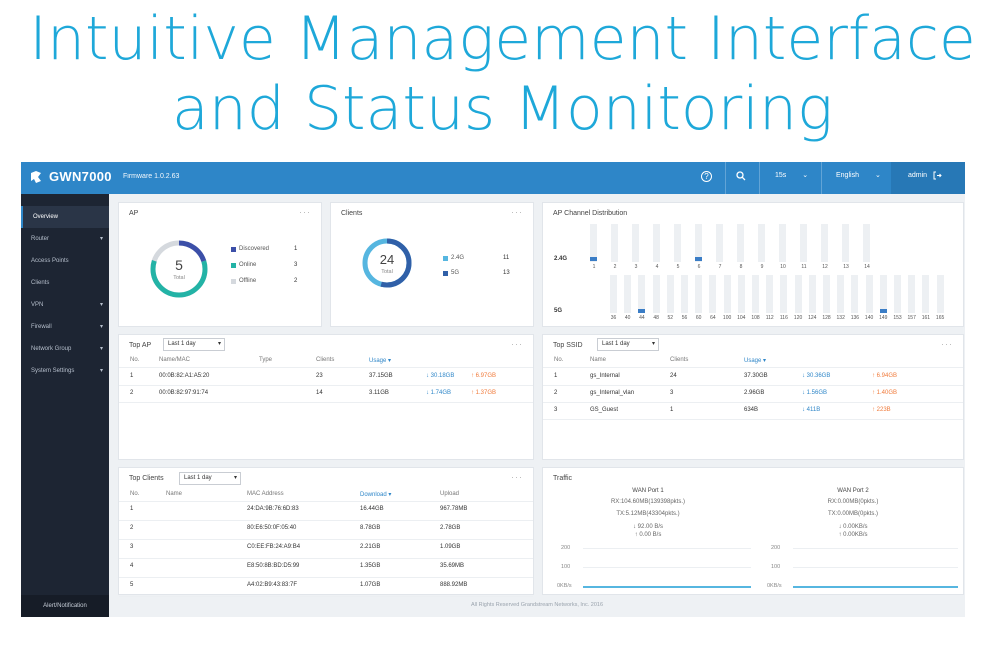 The image size is (1005, 646). Describe the element at coordinates (132, 585) in the screenshot. I see `row-number: 5` at that location.